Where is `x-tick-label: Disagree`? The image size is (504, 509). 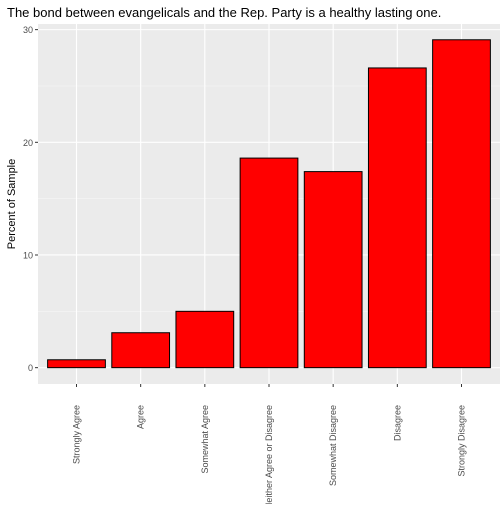 x-tick-label: Disagree is located at coordinates (397, 423).